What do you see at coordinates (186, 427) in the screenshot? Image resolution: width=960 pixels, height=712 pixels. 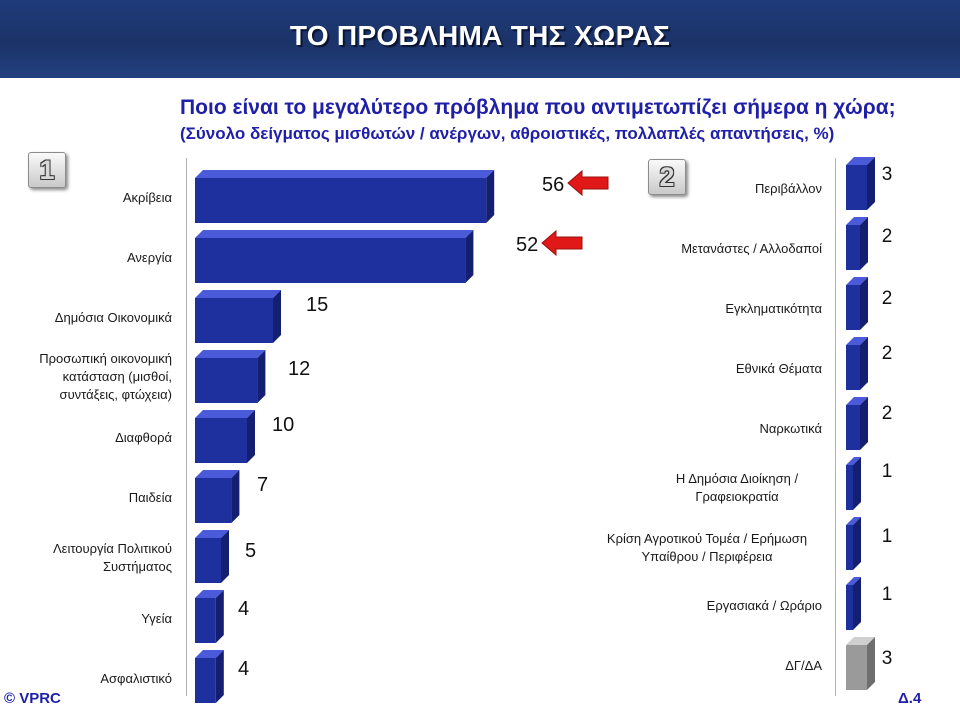 I see `left-axis-line` at bounding box center [186, 427].